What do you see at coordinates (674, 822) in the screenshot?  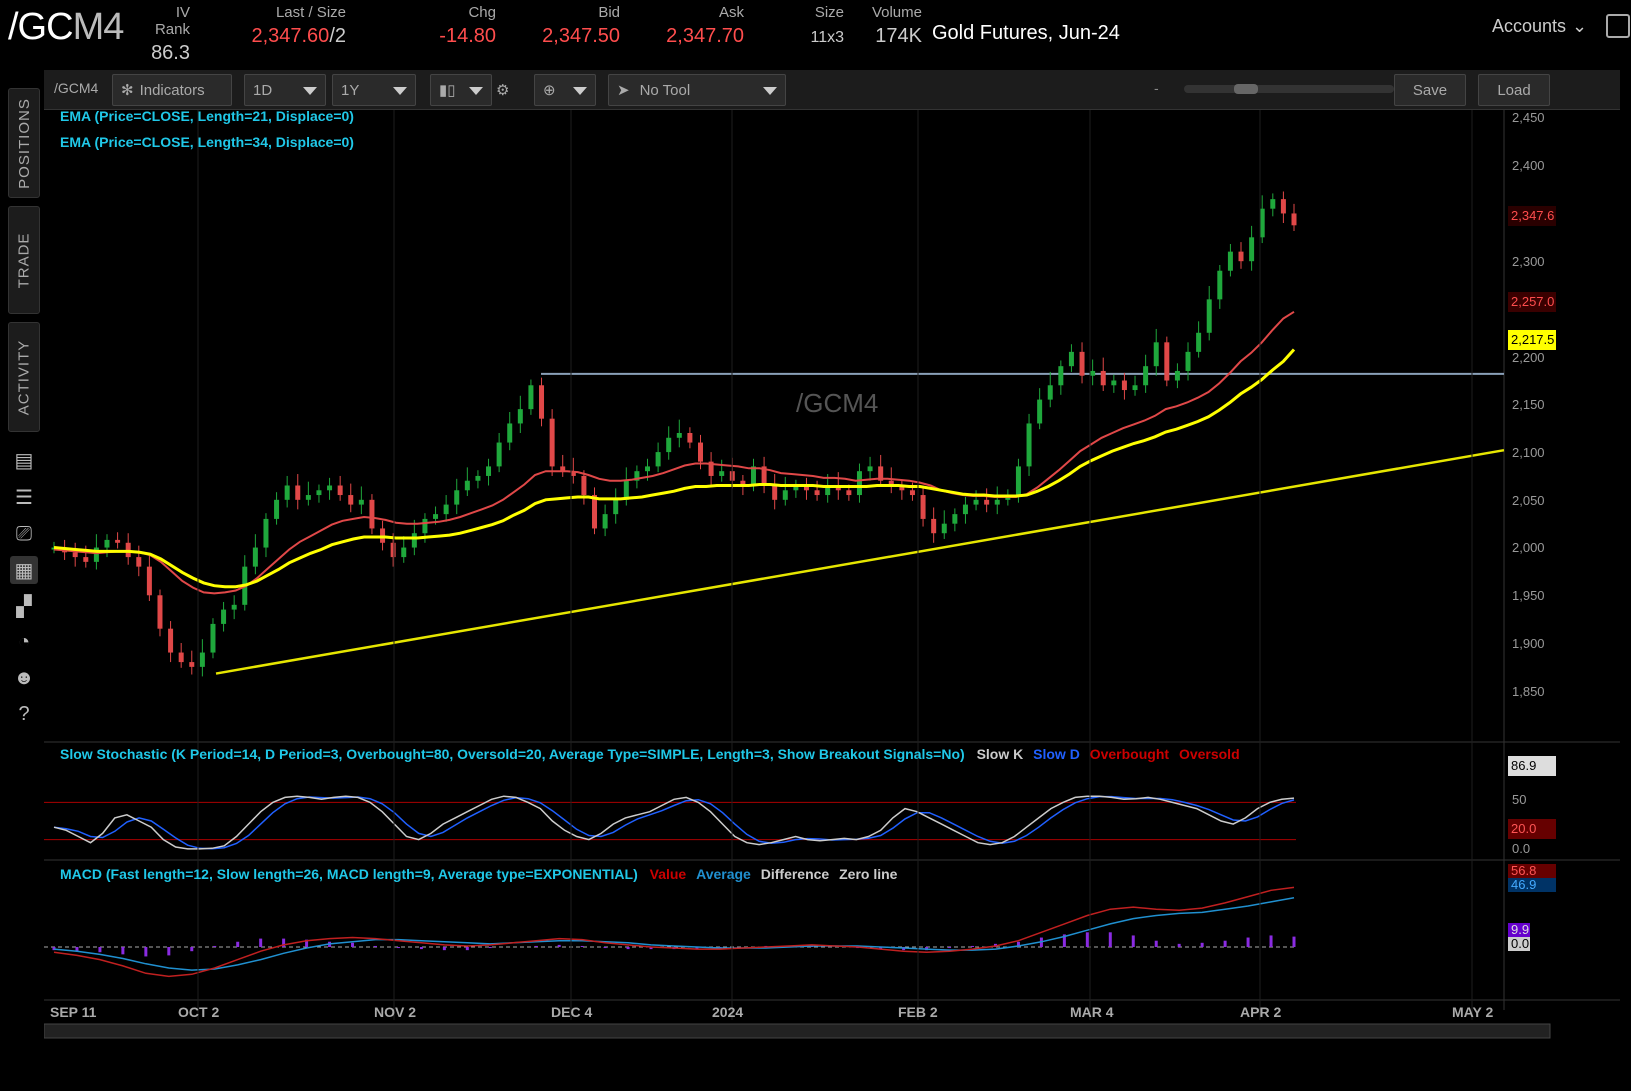 I see `slow-d-line` at bounding box center [674, 822].